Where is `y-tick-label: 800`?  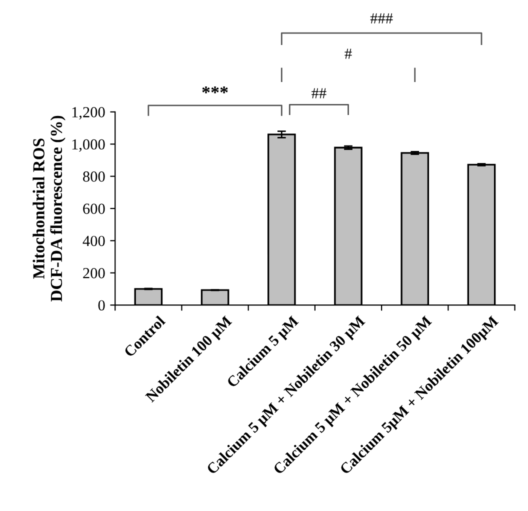
y-tick-label: 800 is located at coordinates (94, 176).